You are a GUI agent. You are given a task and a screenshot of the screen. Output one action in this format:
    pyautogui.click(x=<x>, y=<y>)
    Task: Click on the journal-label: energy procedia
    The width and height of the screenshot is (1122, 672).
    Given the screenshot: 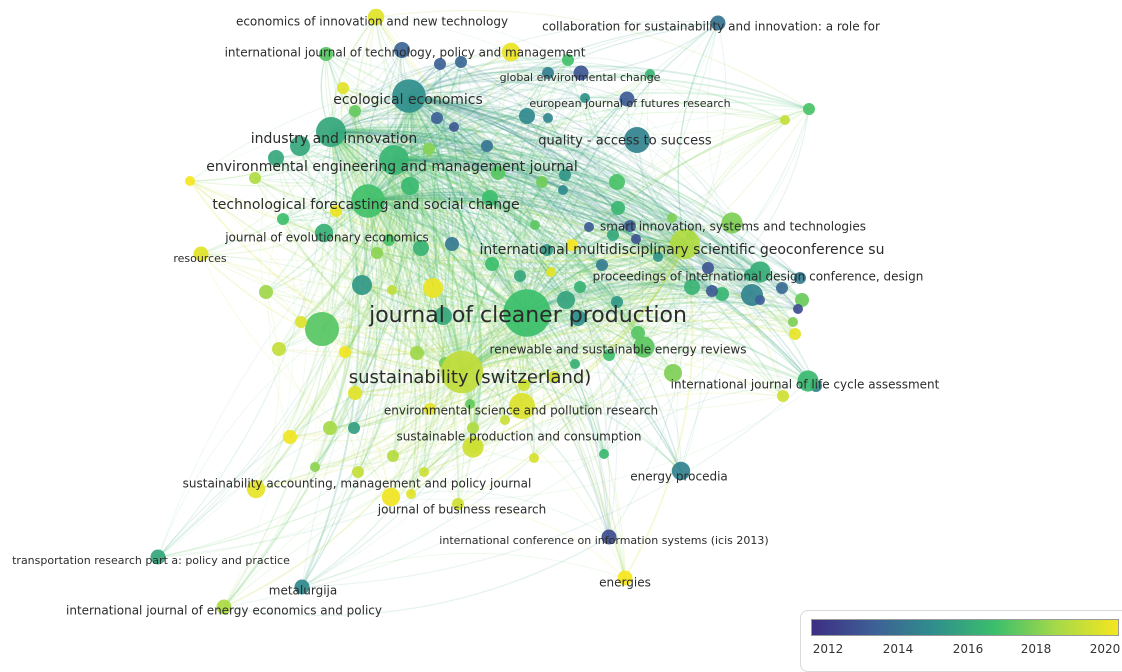 What is the action you would take?
    pyautogui.click(x=679, y=477)
    